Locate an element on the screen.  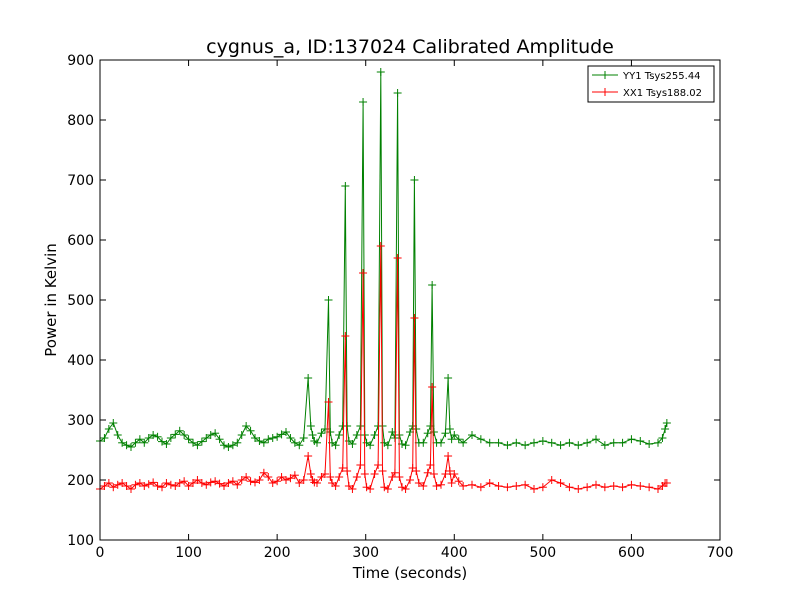
legend-box is located at coordinates (651, 84).